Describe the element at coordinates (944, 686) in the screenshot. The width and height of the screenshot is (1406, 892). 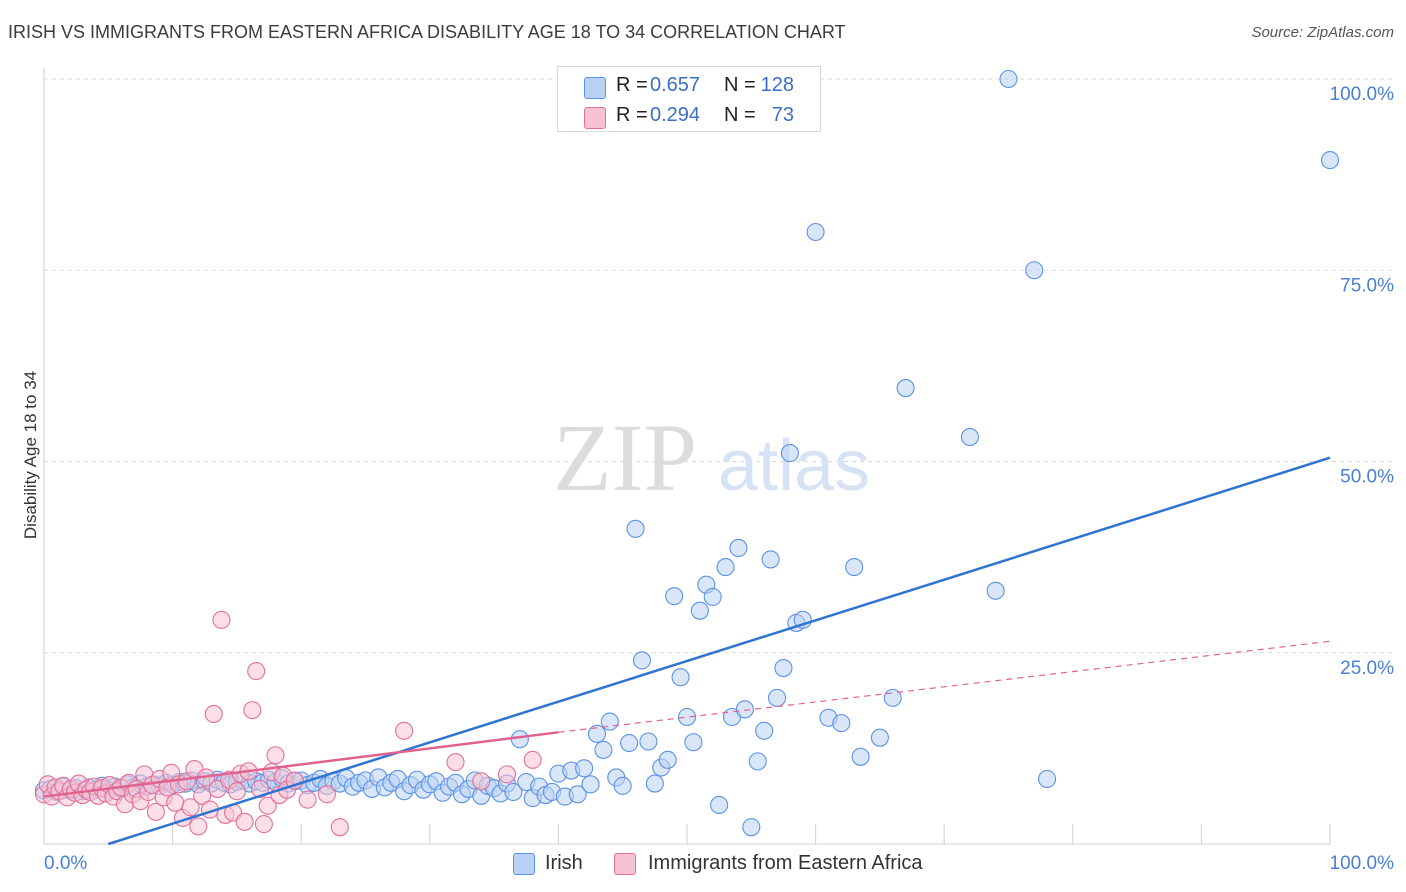
I see `eastern-africa-trend-extension` at that location.